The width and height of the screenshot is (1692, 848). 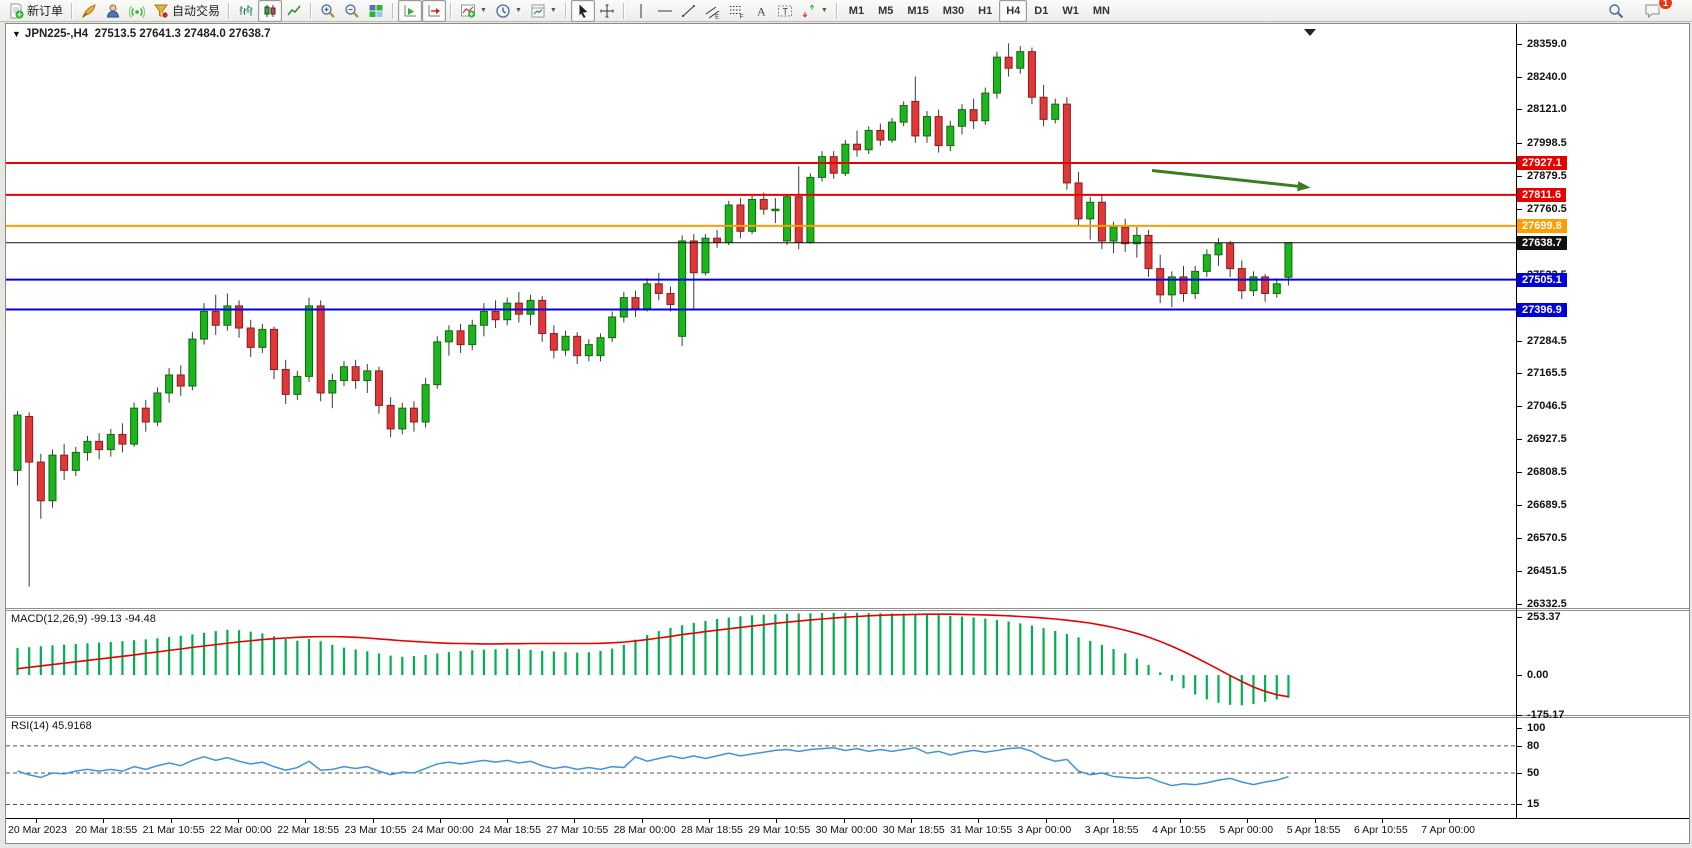 I want to click on zoom-out-button, so click(x=352, y=11).